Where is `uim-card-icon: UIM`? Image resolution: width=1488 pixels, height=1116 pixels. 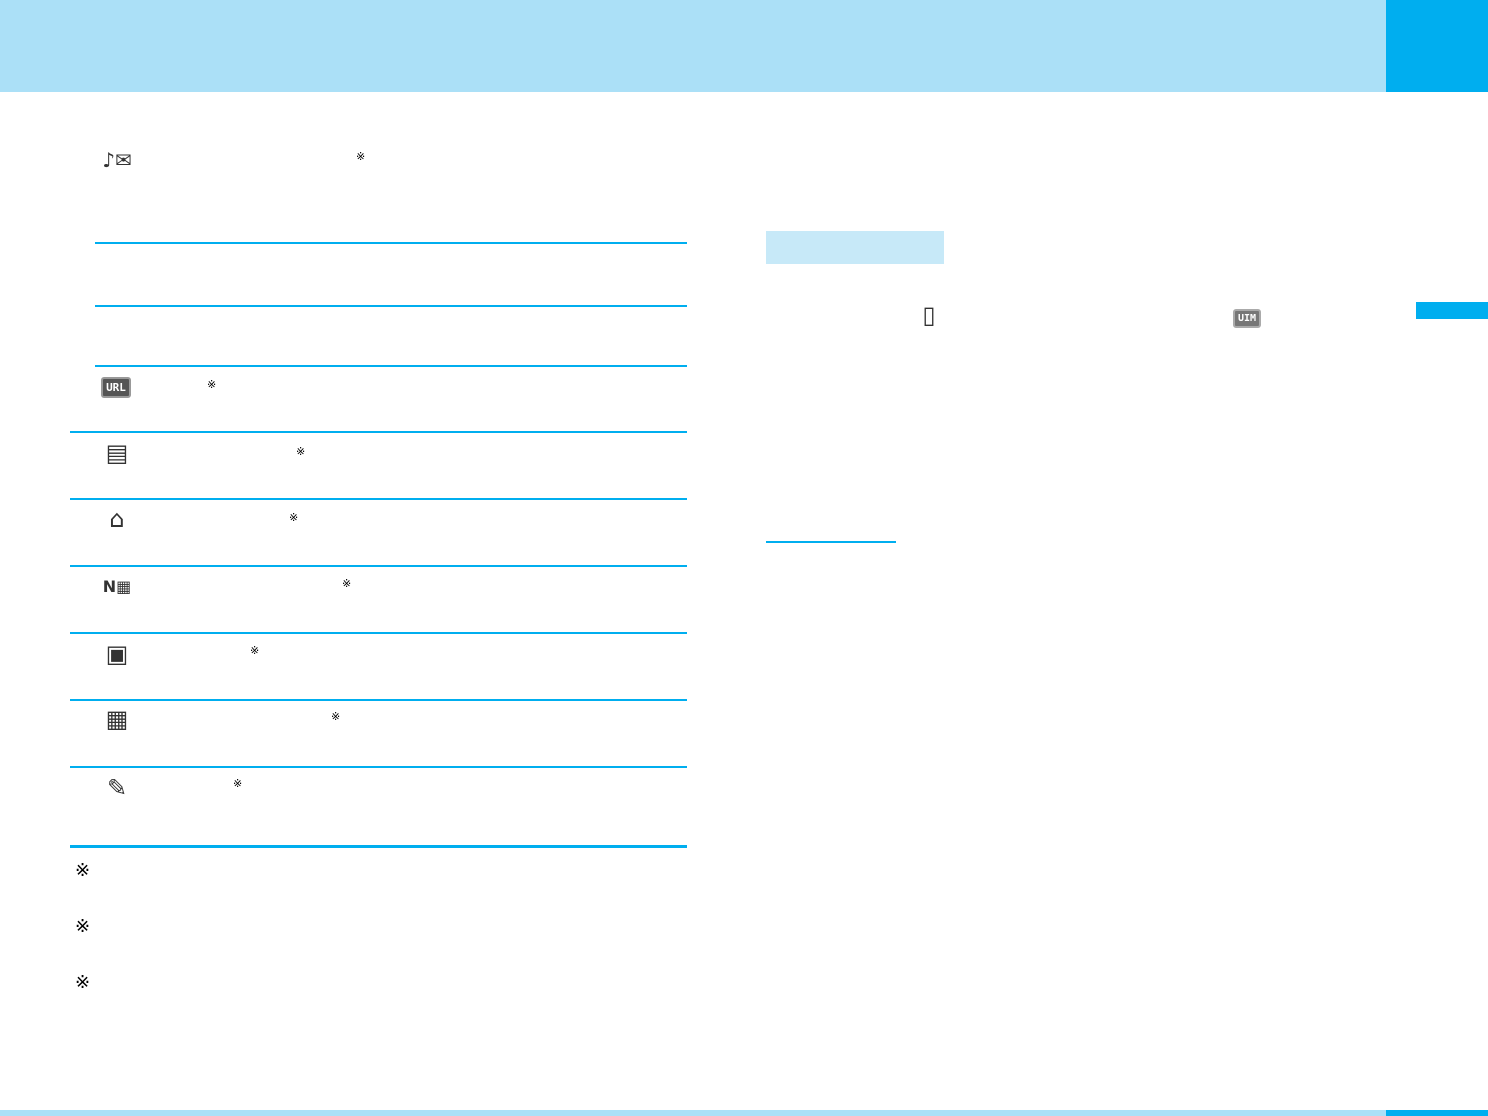 uim-card-icon: UIM is located at coordinates (1247, 318).